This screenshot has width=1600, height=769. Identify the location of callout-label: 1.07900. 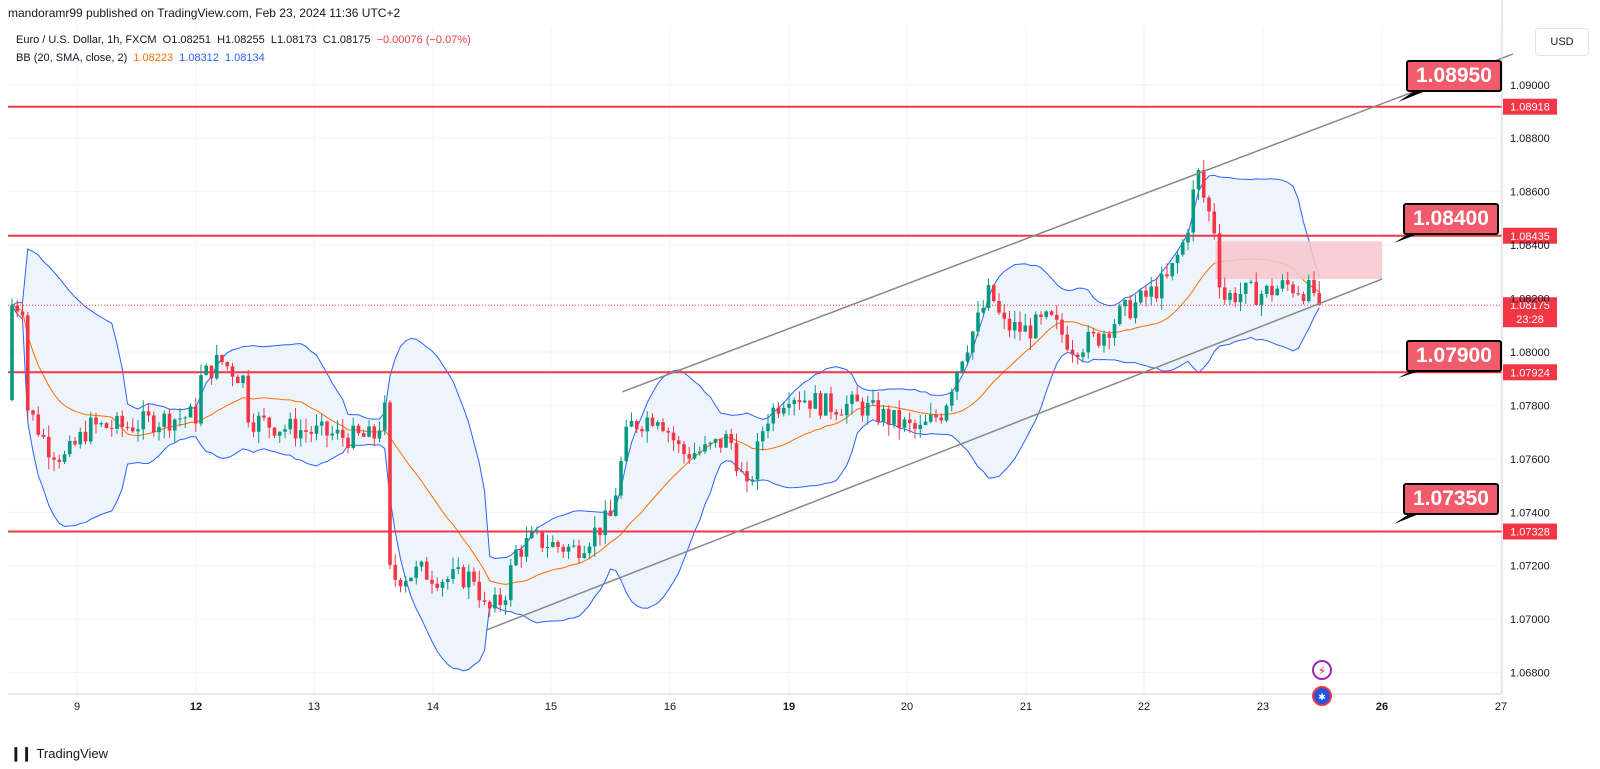
(1454, 356).